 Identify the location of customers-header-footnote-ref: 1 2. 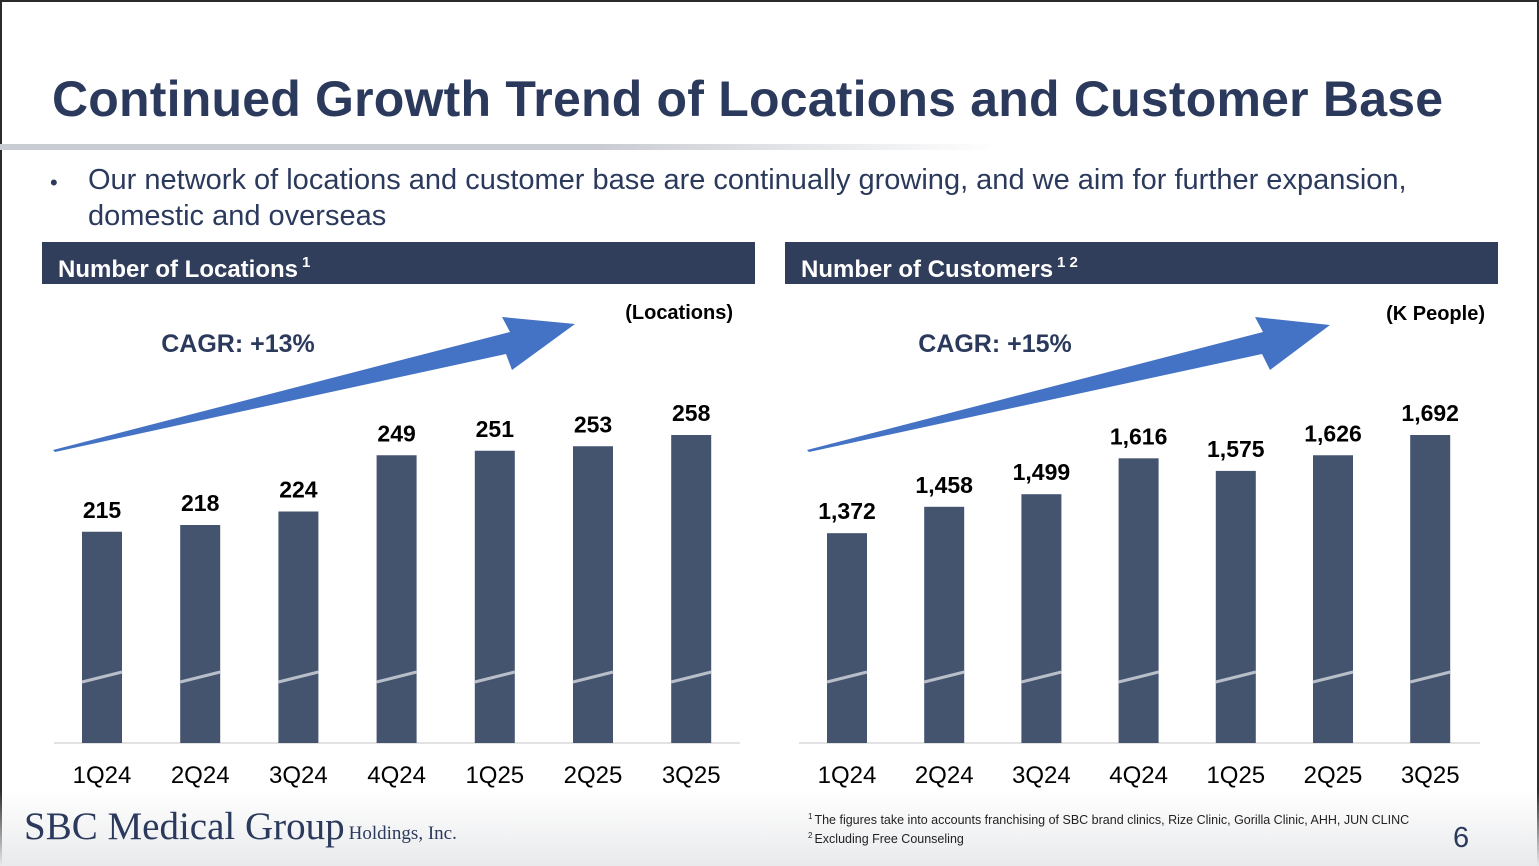
(1067, 262).